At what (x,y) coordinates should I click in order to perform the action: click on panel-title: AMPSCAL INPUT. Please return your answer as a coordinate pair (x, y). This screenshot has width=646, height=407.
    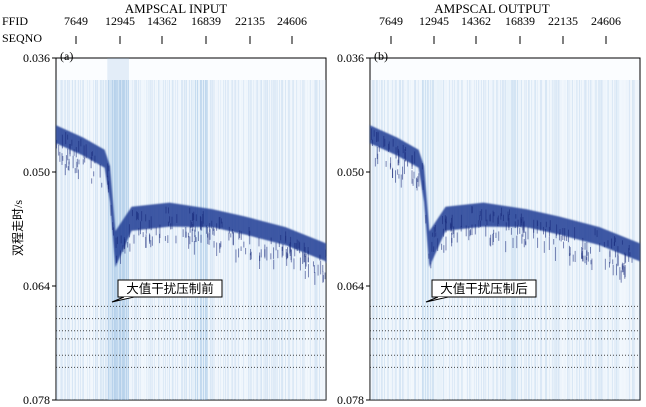
    Looking at the image, I should click on (176, 8).